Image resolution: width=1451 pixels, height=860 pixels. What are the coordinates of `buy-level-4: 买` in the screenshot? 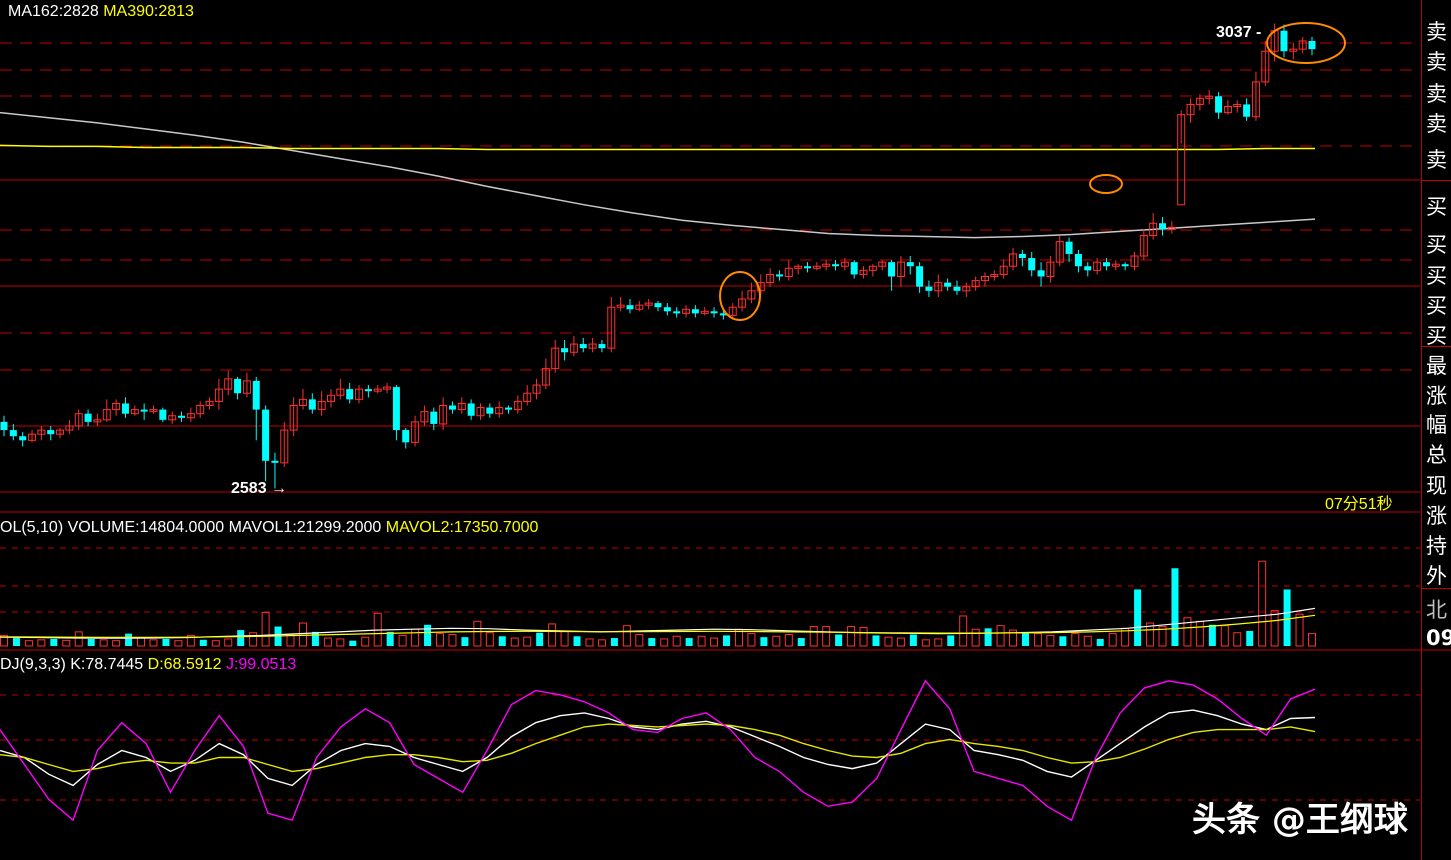 It's located at (1436, 306).